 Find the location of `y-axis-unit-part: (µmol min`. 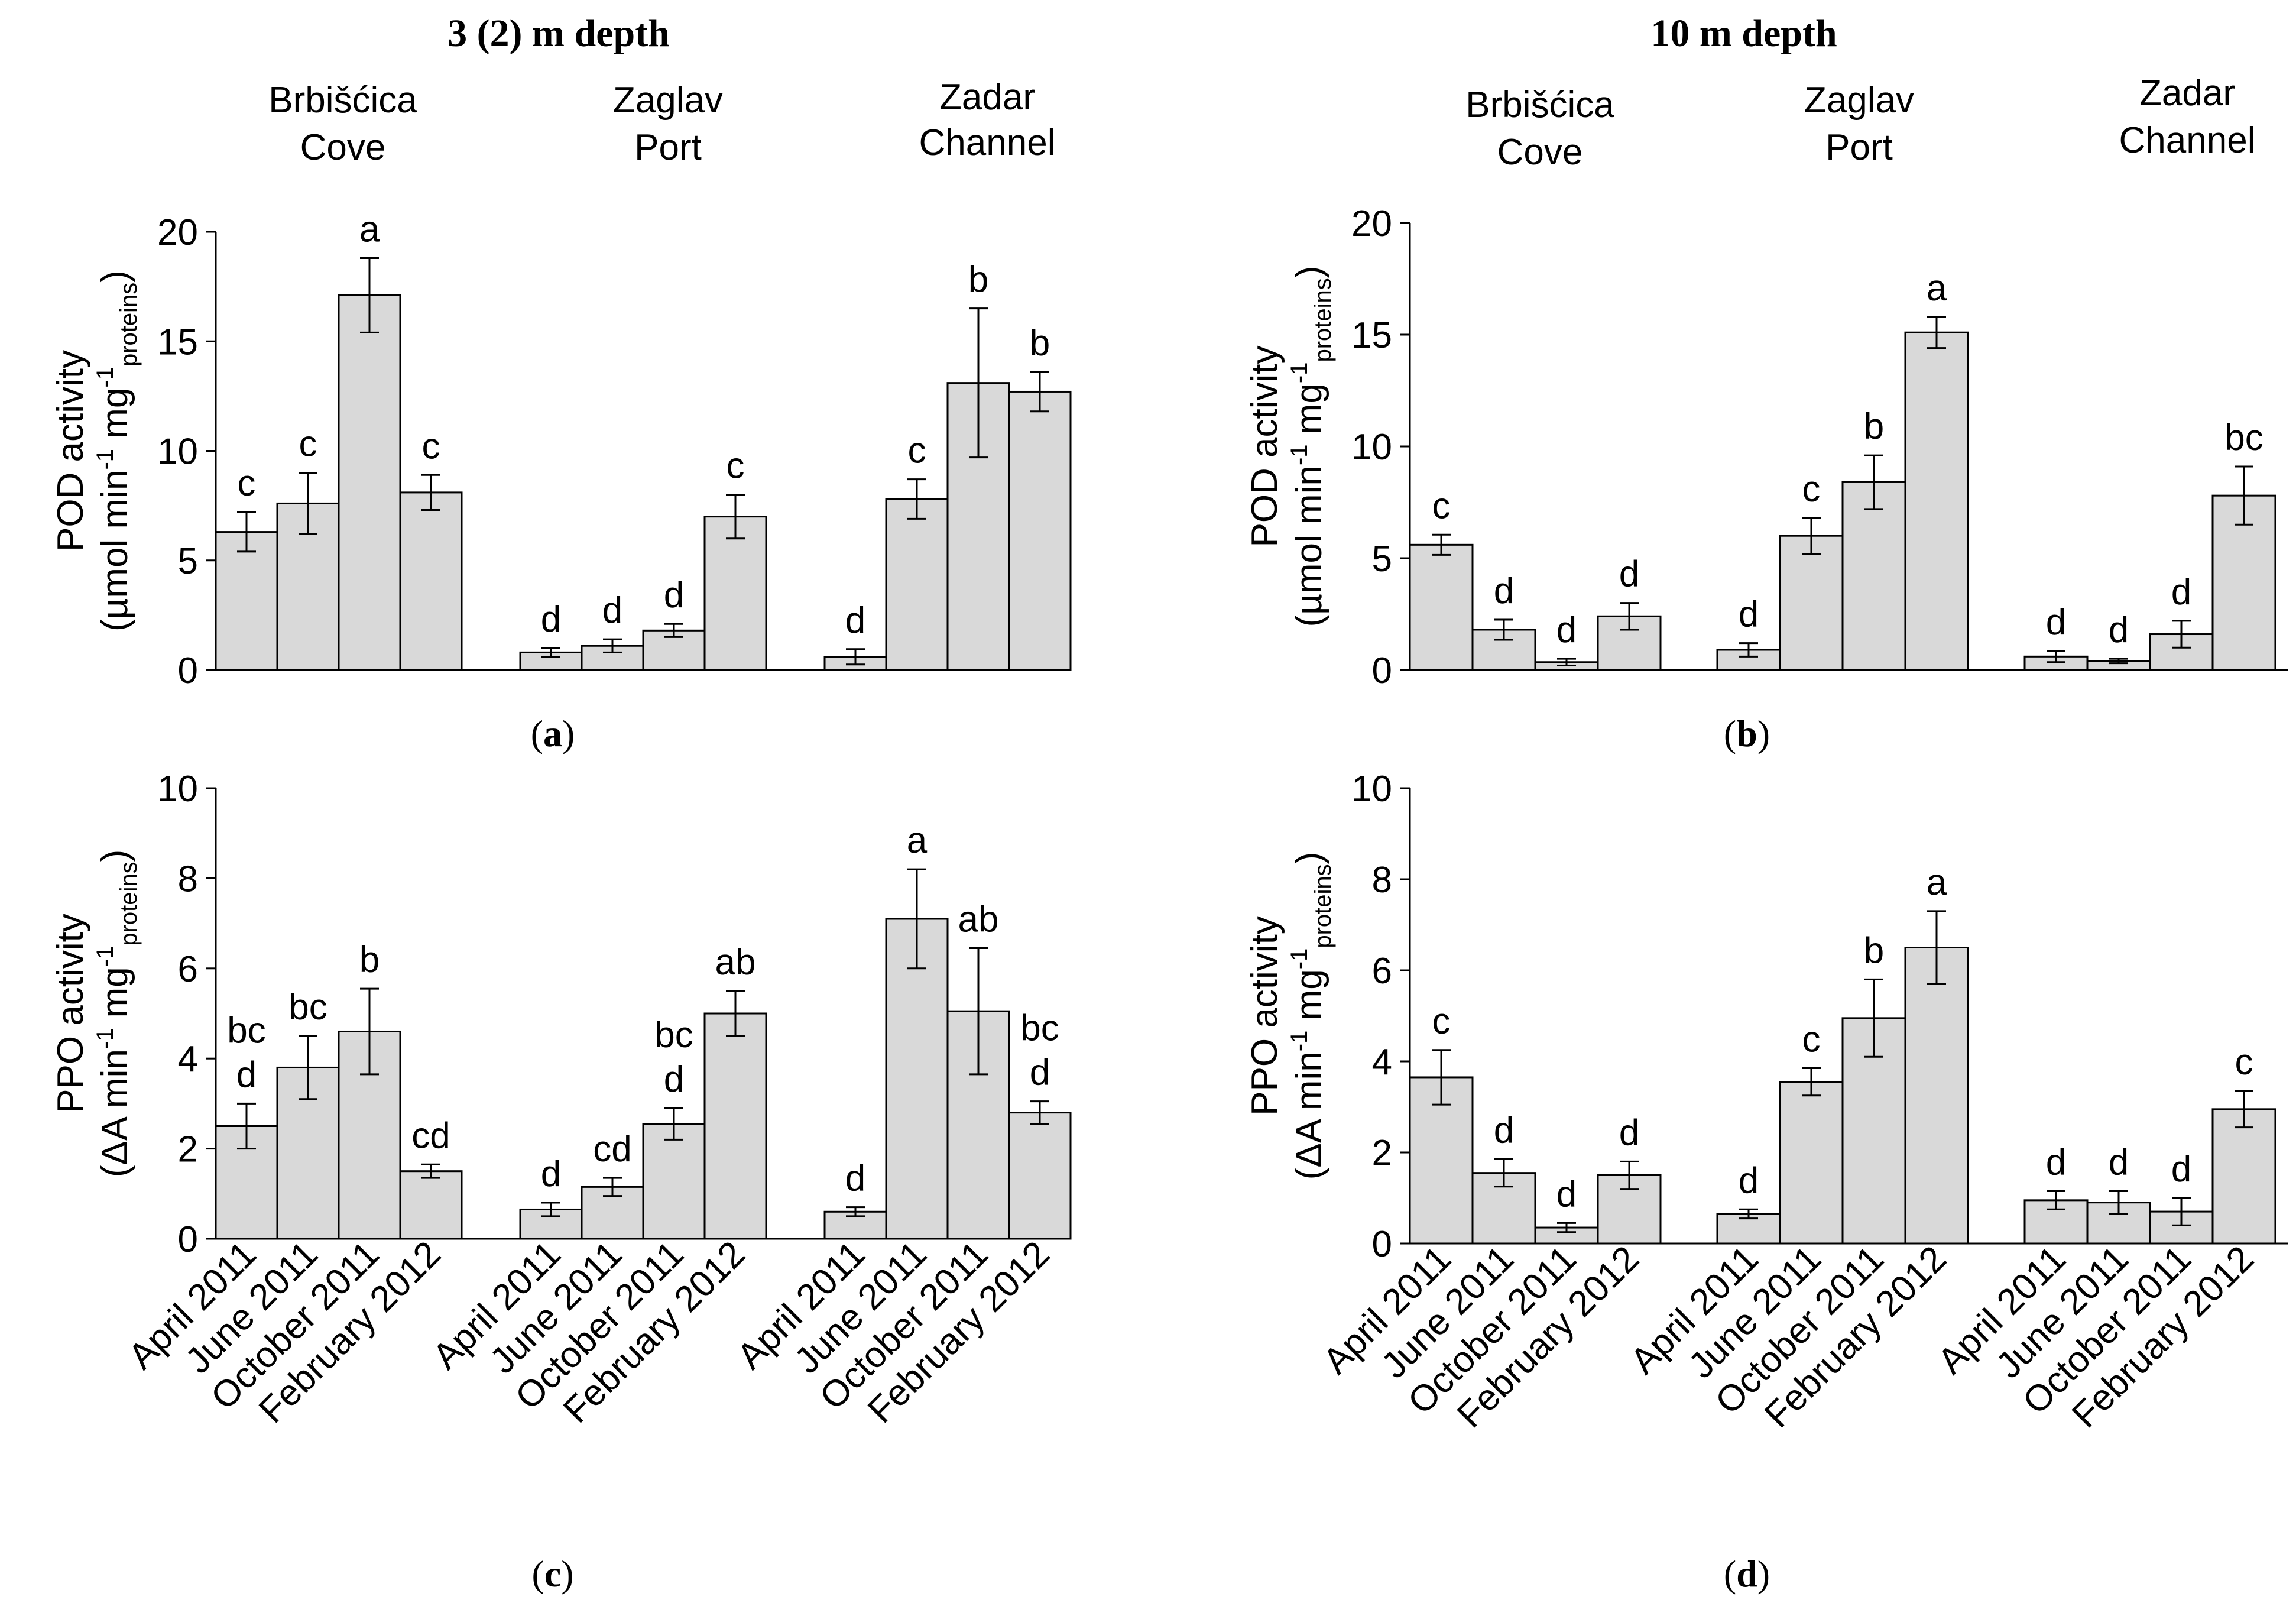

y-axis-unit-part: (µmol min is located at coordinates (115, 551).